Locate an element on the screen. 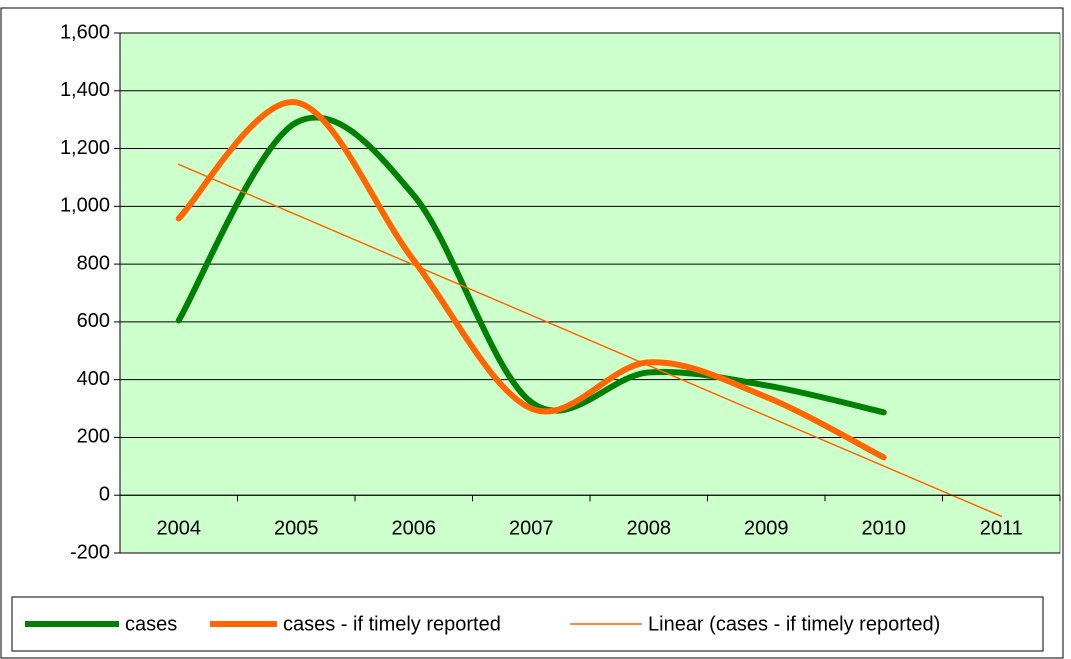 The height and width of the screenshot is (659, 1071). y-tick-label: 1,200 is located at coordinates (85, 148).